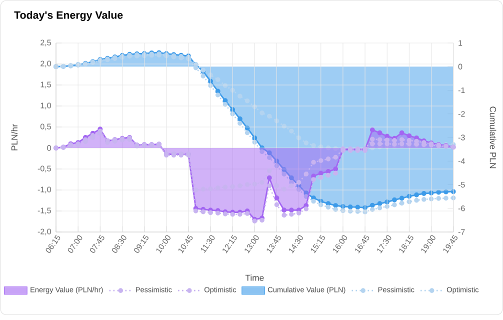  I want to click on chart-title: Today's Energy Value, so click(68, 15).